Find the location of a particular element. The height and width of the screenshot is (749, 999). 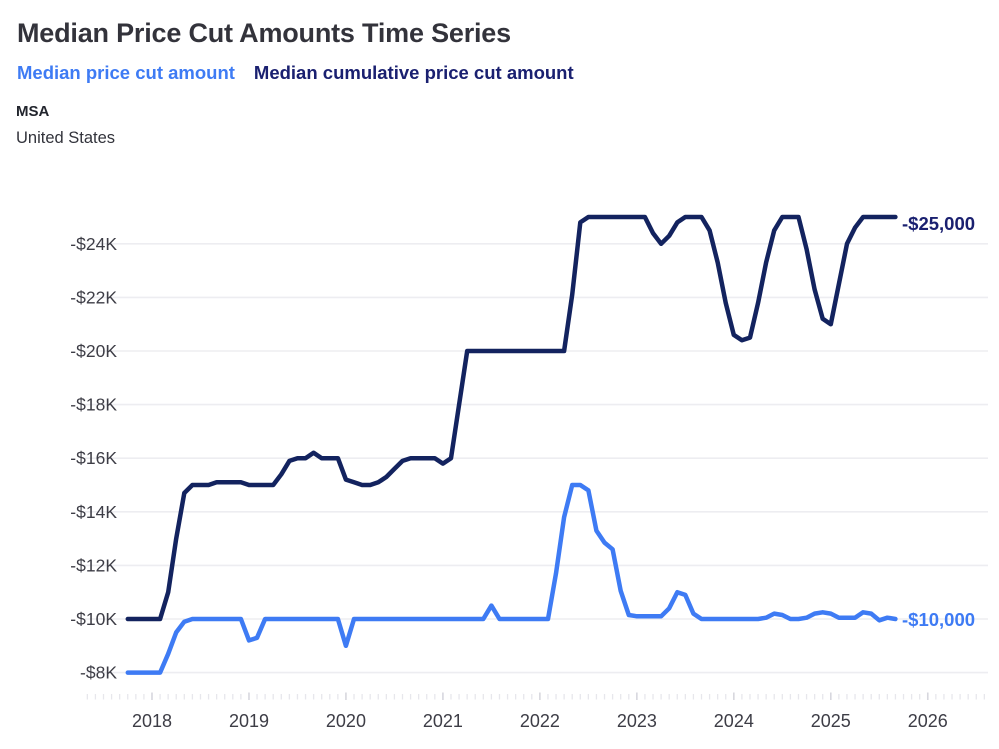

x-axis-year-label: 2023 is located at coordinates (637, 721).